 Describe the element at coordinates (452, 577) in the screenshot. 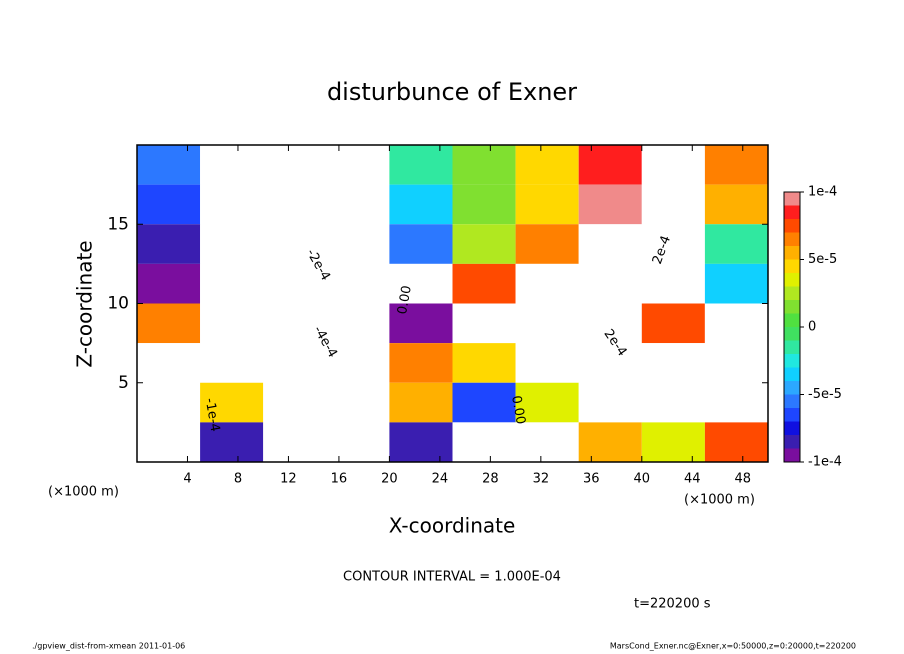

I see `contour-interval: CONTOUR INTERVAL = 1.000E-04` at that location.